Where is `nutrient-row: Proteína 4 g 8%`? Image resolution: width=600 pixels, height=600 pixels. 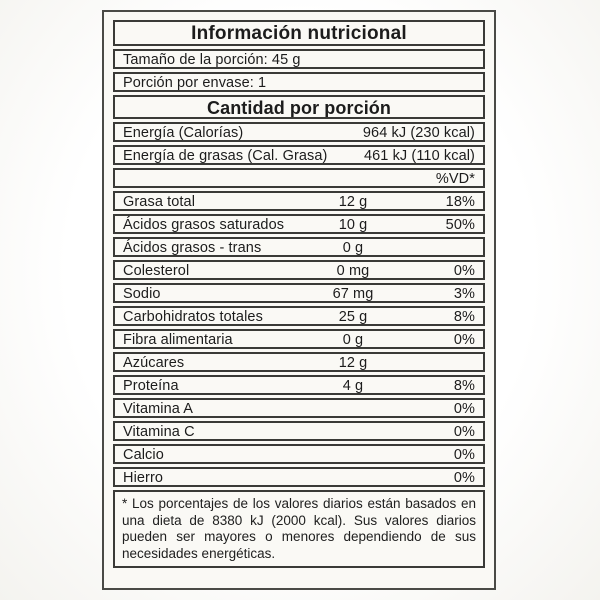
nutrient-row: Proteína 4 g 8% is located at coordinates (299, 385).